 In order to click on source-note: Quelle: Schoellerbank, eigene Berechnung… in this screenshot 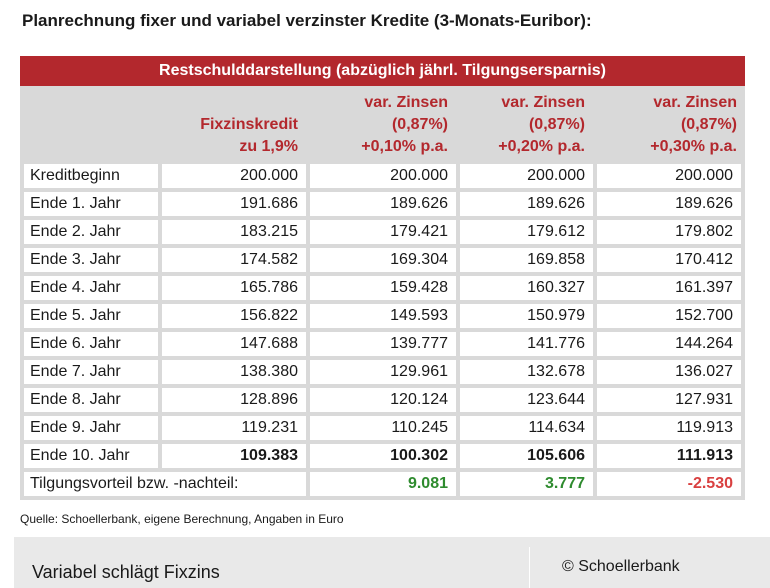, I will do `click(182, 519)`.